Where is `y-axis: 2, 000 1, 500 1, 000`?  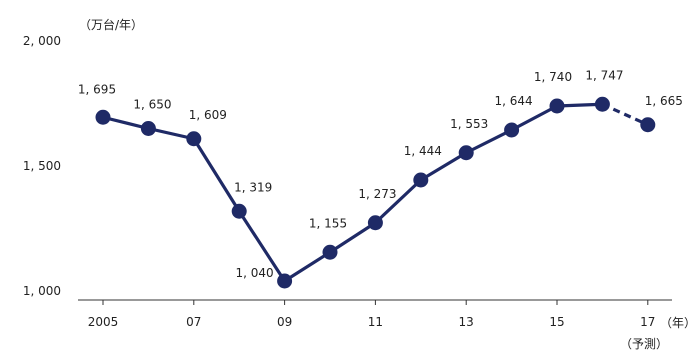
y-axis: 2, 000 1, 500 1, 000 is located at coordinates (42, 166).